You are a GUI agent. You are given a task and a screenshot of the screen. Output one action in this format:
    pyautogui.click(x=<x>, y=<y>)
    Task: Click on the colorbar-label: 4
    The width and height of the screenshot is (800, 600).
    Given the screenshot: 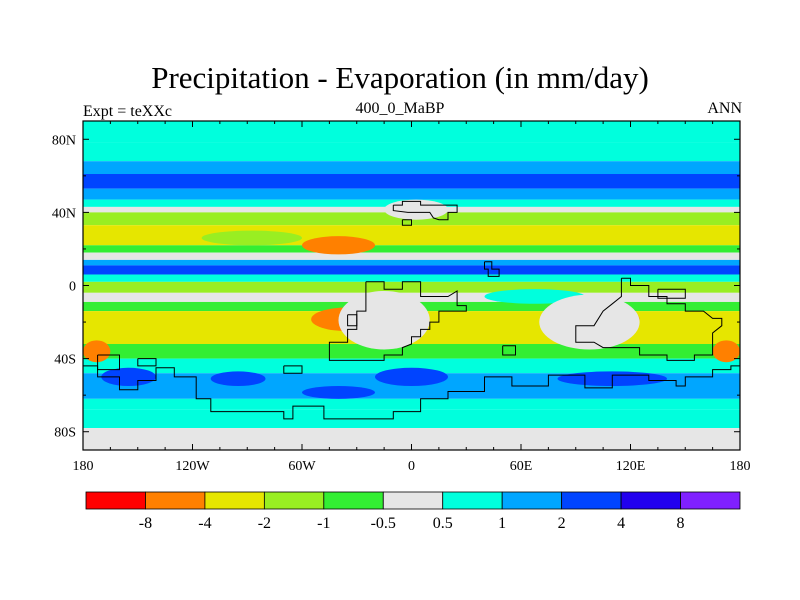 What is the action you would take?
    pyautogui.click(x=621, y=523)
    